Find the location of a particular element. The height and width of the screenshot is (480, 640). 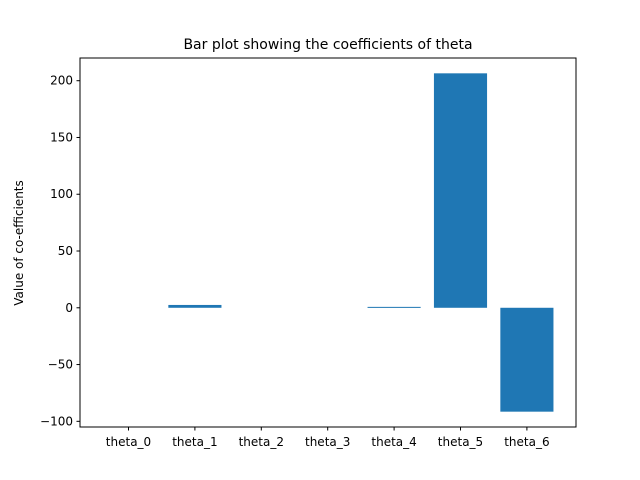

y-tick-label: 0 is located at coordinates (69, 308).